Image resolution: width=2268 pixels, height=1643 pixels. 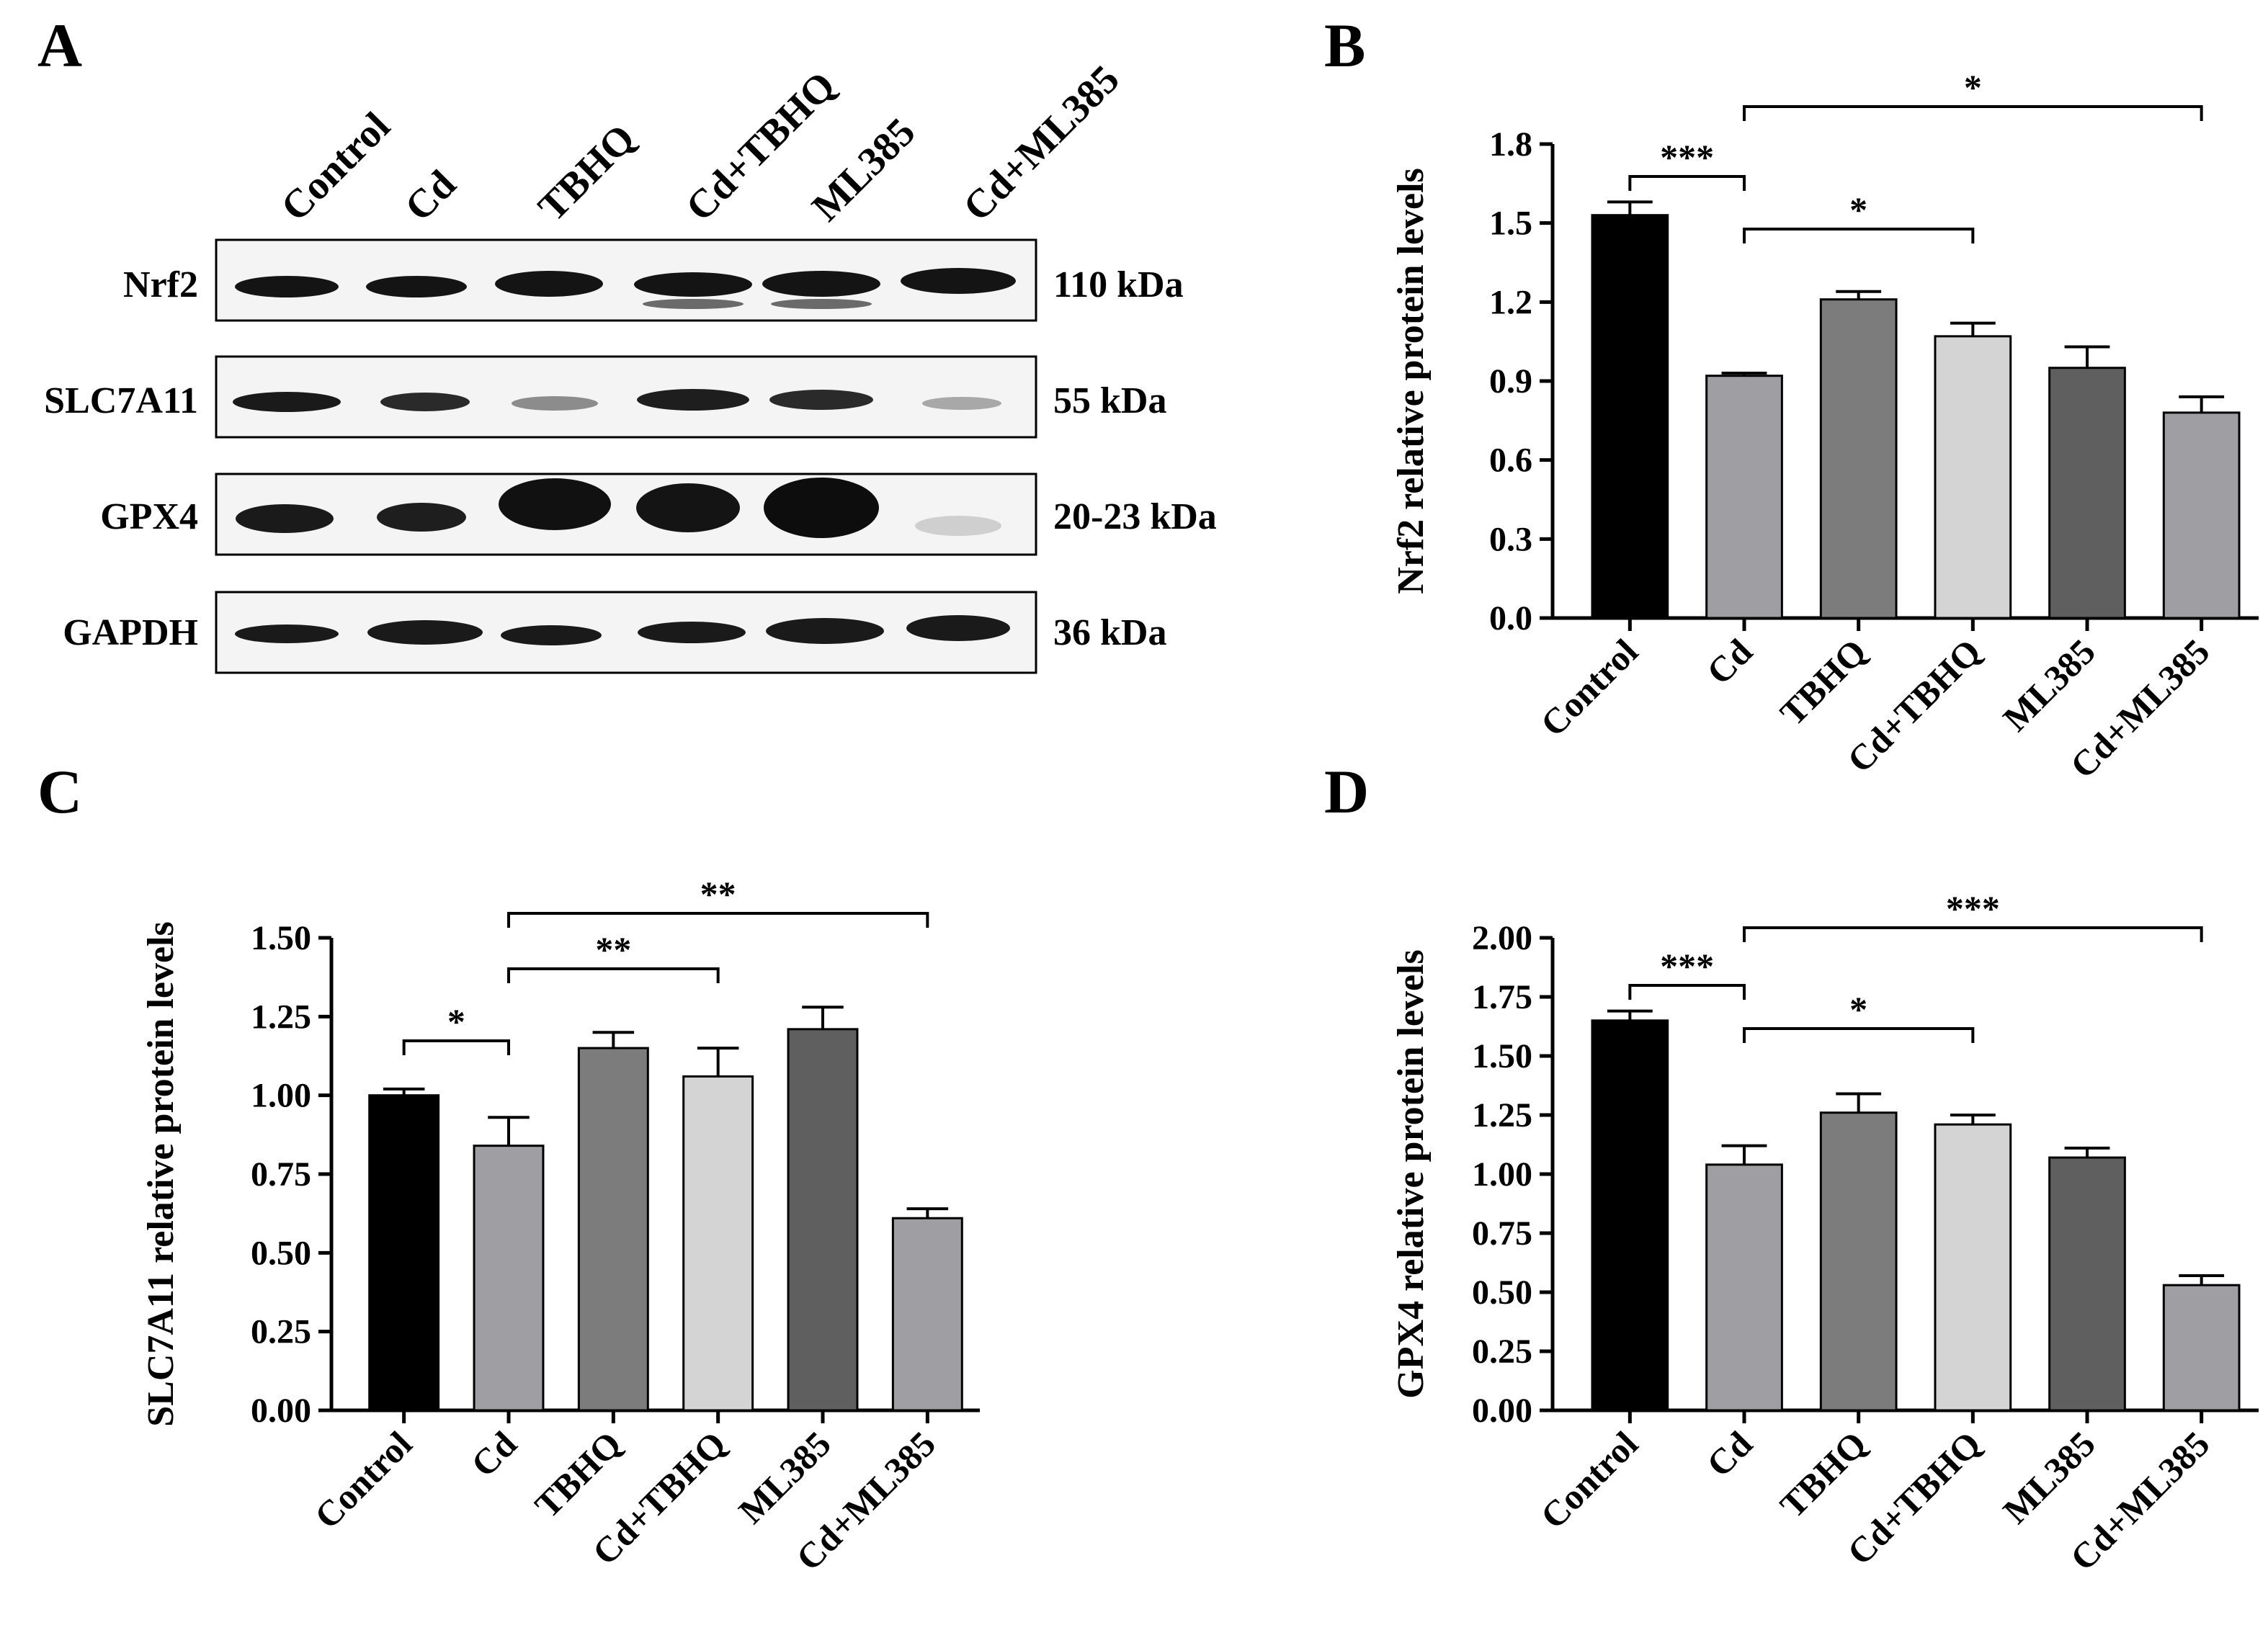 I want to click on lane-label: Control, so click(x=335, y=167).